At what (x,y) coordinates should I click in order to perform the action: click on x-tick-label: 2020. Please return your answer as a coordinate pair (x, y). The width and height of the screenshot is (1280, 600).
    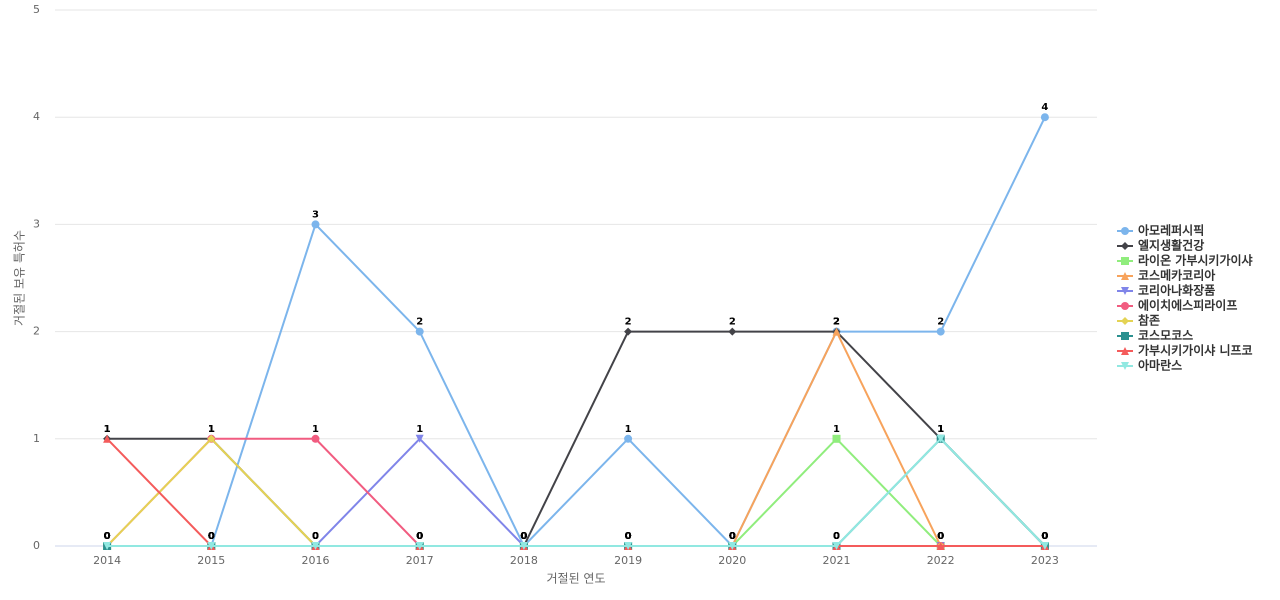
    Looking at the image, I should click on (732, 560).